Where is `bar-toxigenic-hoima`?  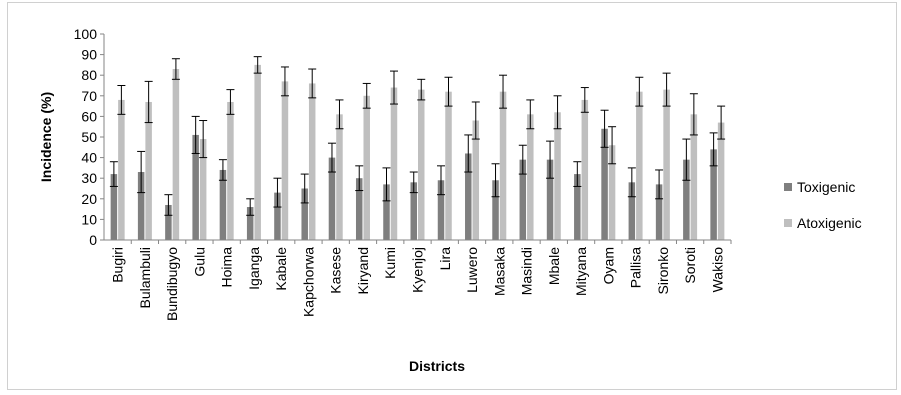 bar-toxigenic-hoima is located at coordinates (223, 204).